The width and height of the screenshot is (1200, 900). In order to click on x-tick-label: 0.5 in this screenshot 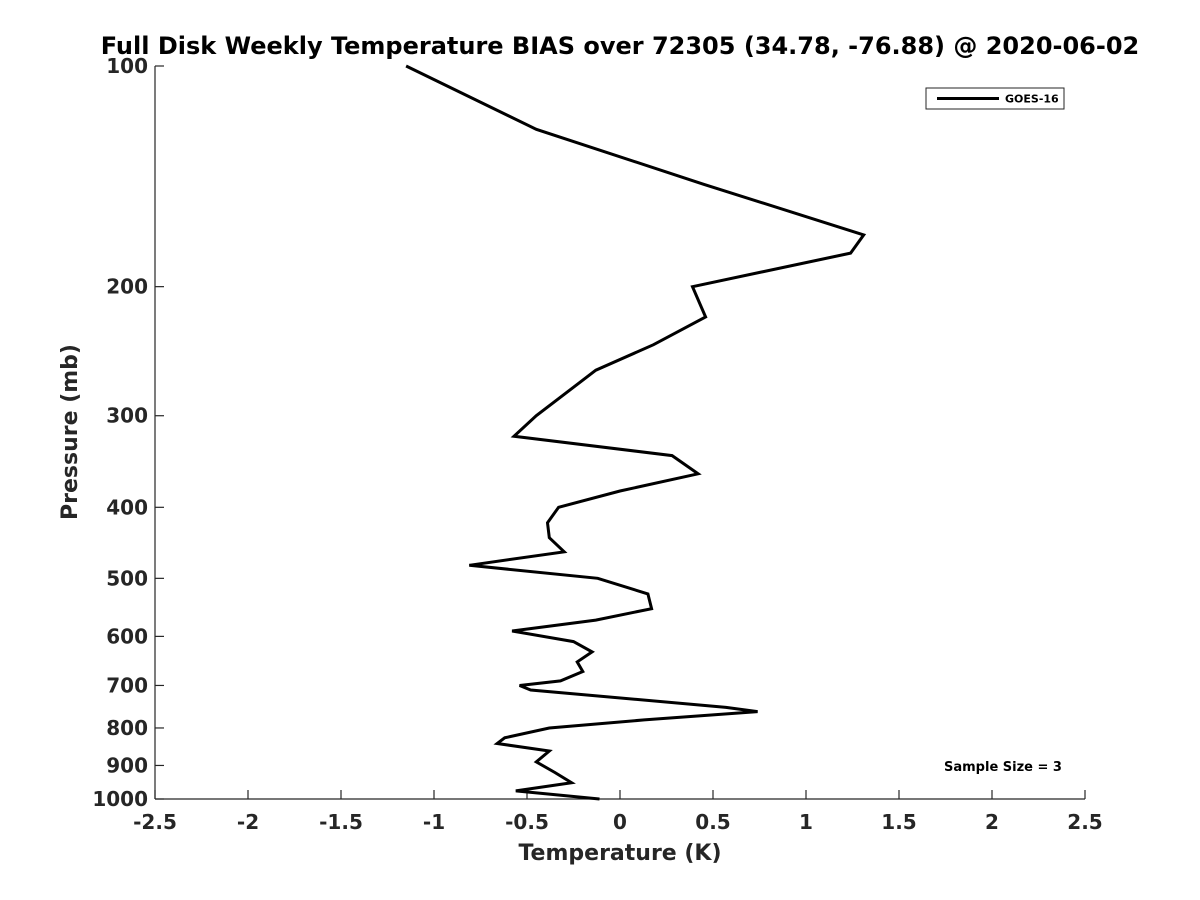, I will do `click(712, 822)`.